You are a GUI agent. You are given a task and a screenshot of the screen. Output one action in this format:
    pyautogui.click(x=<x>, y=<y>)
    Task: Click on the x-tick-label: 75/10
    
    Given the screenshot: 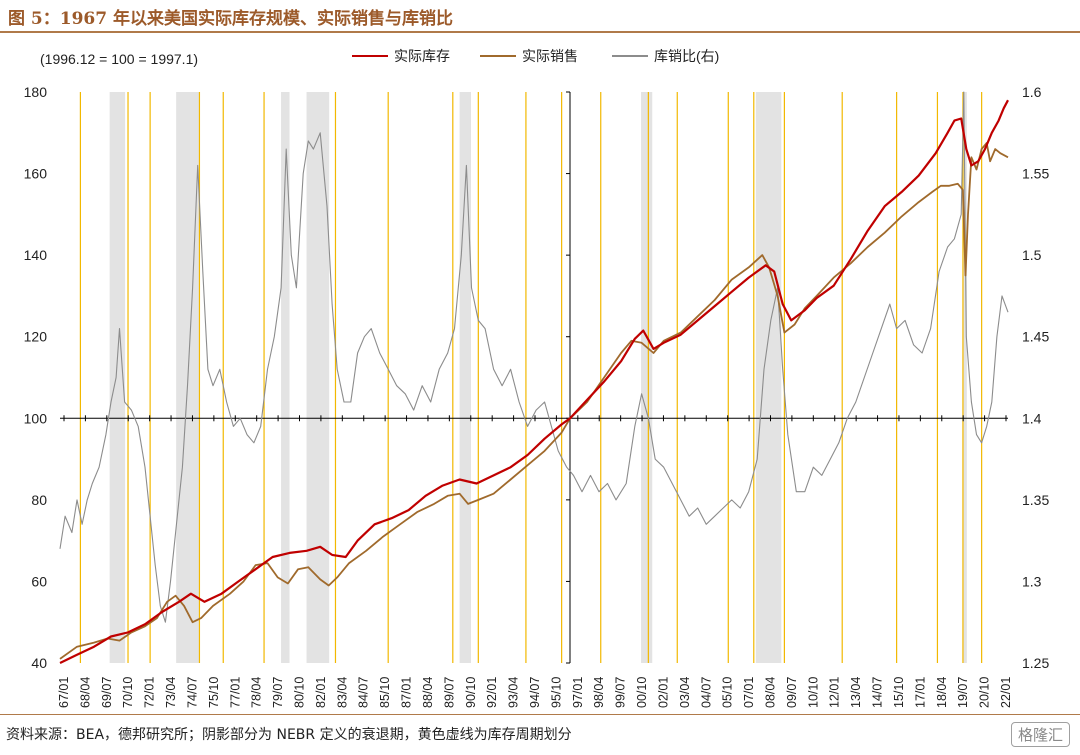 What is the action you would take?
    pyautogui.click(x=214, y=692)
    